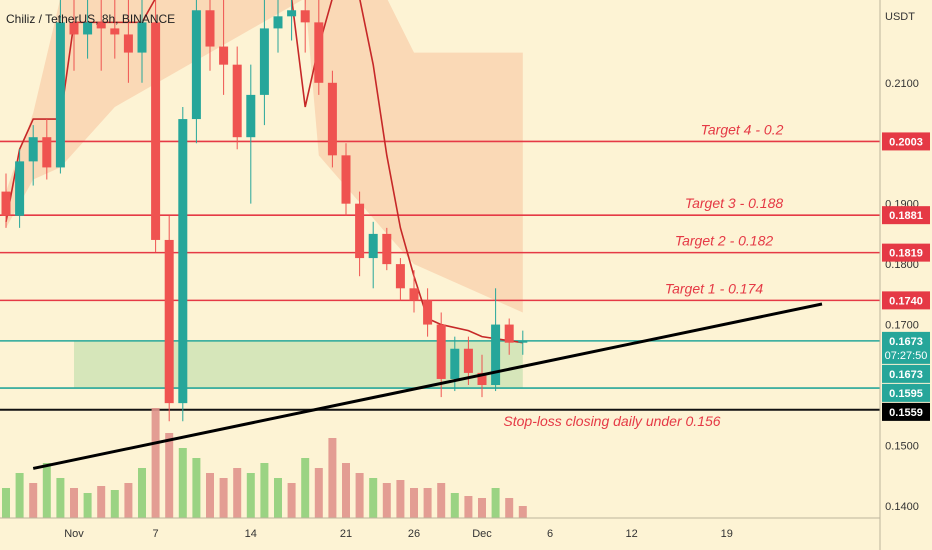  What do you see at coordinates (724, 241) in the screenshot?
I see `target-annotation: Target 2 - 0.182` at bounding box center [724, 241].